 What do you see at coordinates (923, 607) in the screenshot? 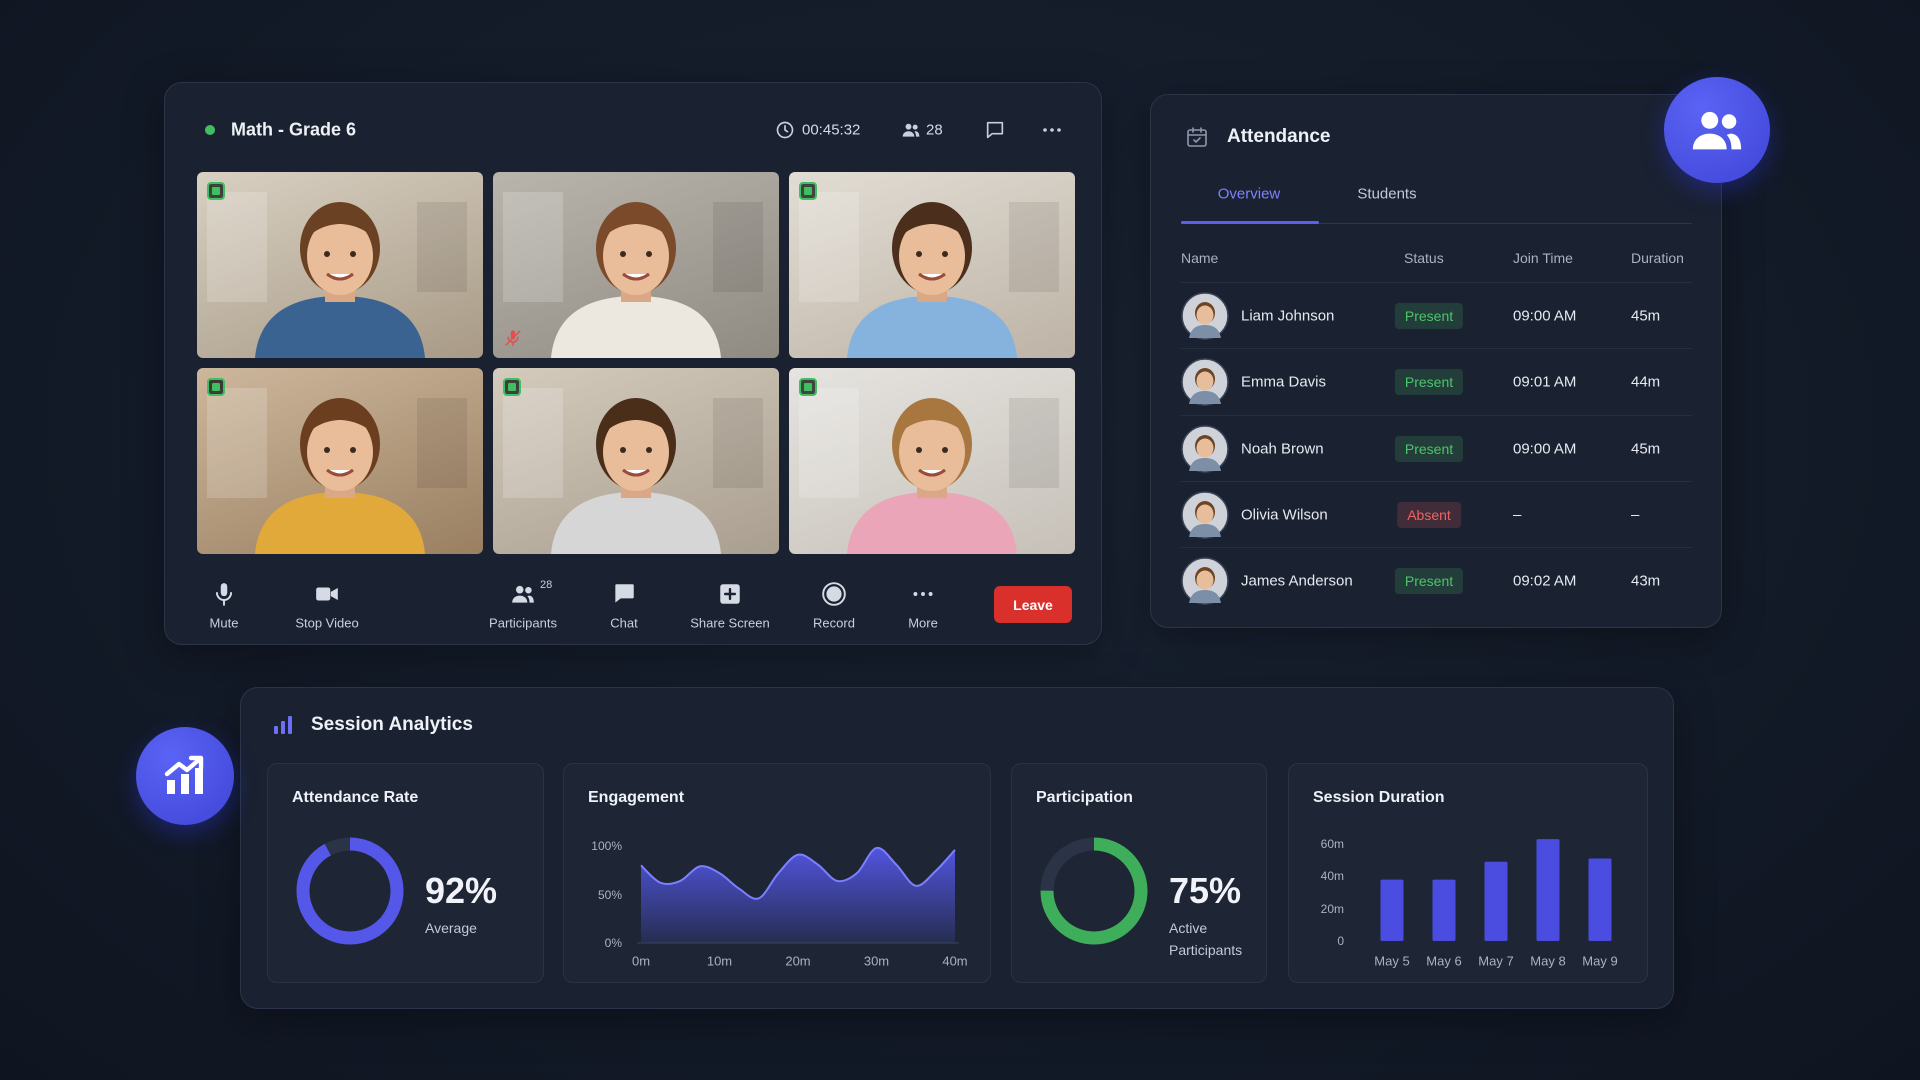
I see `toolbar-button: More` at bounding box center [923, 607].